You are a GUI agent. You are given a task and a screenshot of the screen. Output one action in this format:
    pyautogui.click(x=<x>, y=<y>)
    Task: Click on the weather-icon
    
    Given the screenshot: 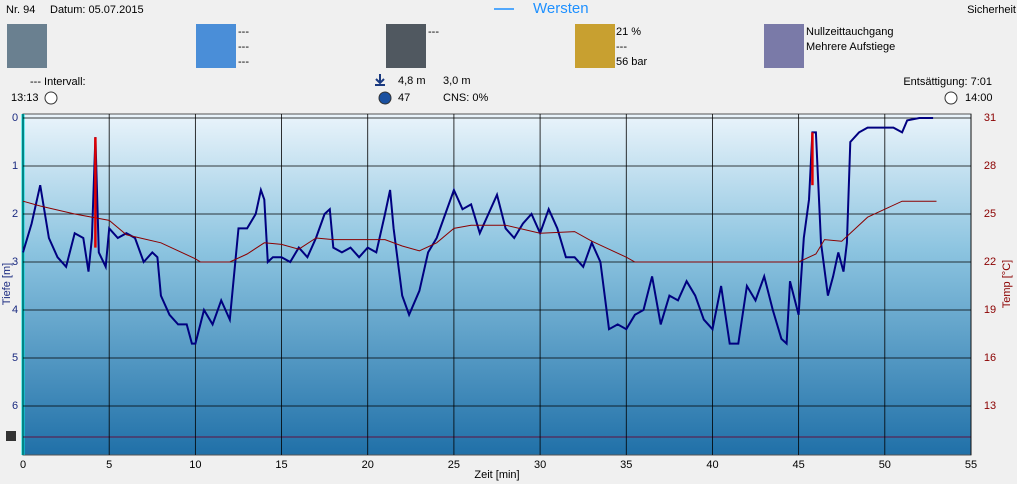 What is the action you would take?
    pyautogui.click(x=216, y=46)
    